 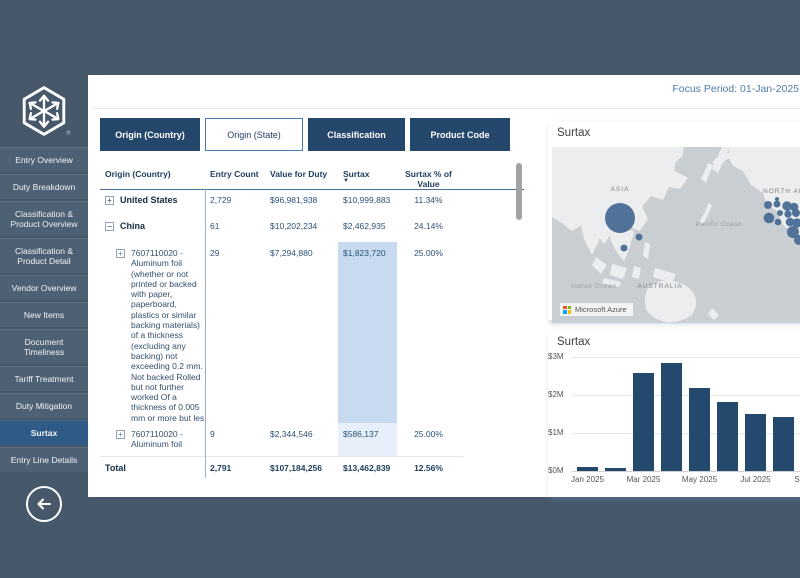 What do you see at coordinates (44, 378) in the screenshot?
I see `sidebar-item-tariff-treatment: Tariff Treatment` at bounding box center [44, 378].